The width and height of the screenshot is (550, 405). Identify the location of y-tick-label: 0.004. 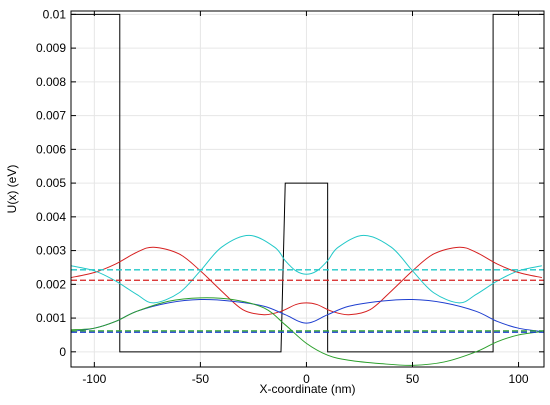
(51, 217).